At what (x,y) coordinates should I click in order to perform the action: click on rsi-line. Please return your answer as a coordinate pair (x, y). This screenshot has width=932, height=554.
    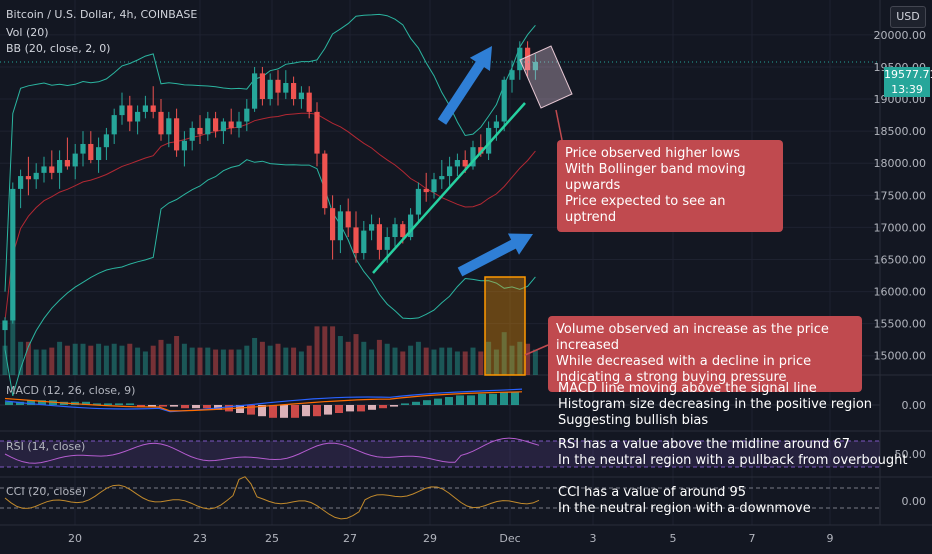
    Looking at the image, I should click on (272, 450).